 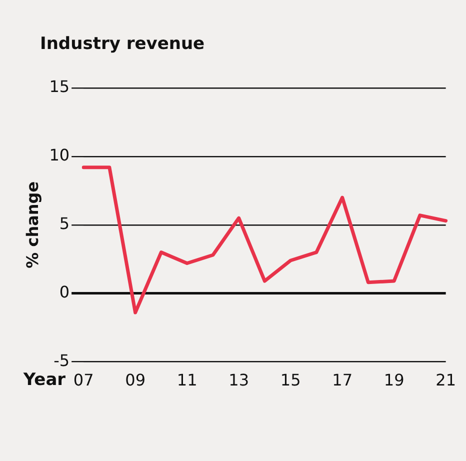 What do you see at coordinates (64, 224) in the screenshot?
I see `y-tick-label: 5` at bounding box center [64, 224].